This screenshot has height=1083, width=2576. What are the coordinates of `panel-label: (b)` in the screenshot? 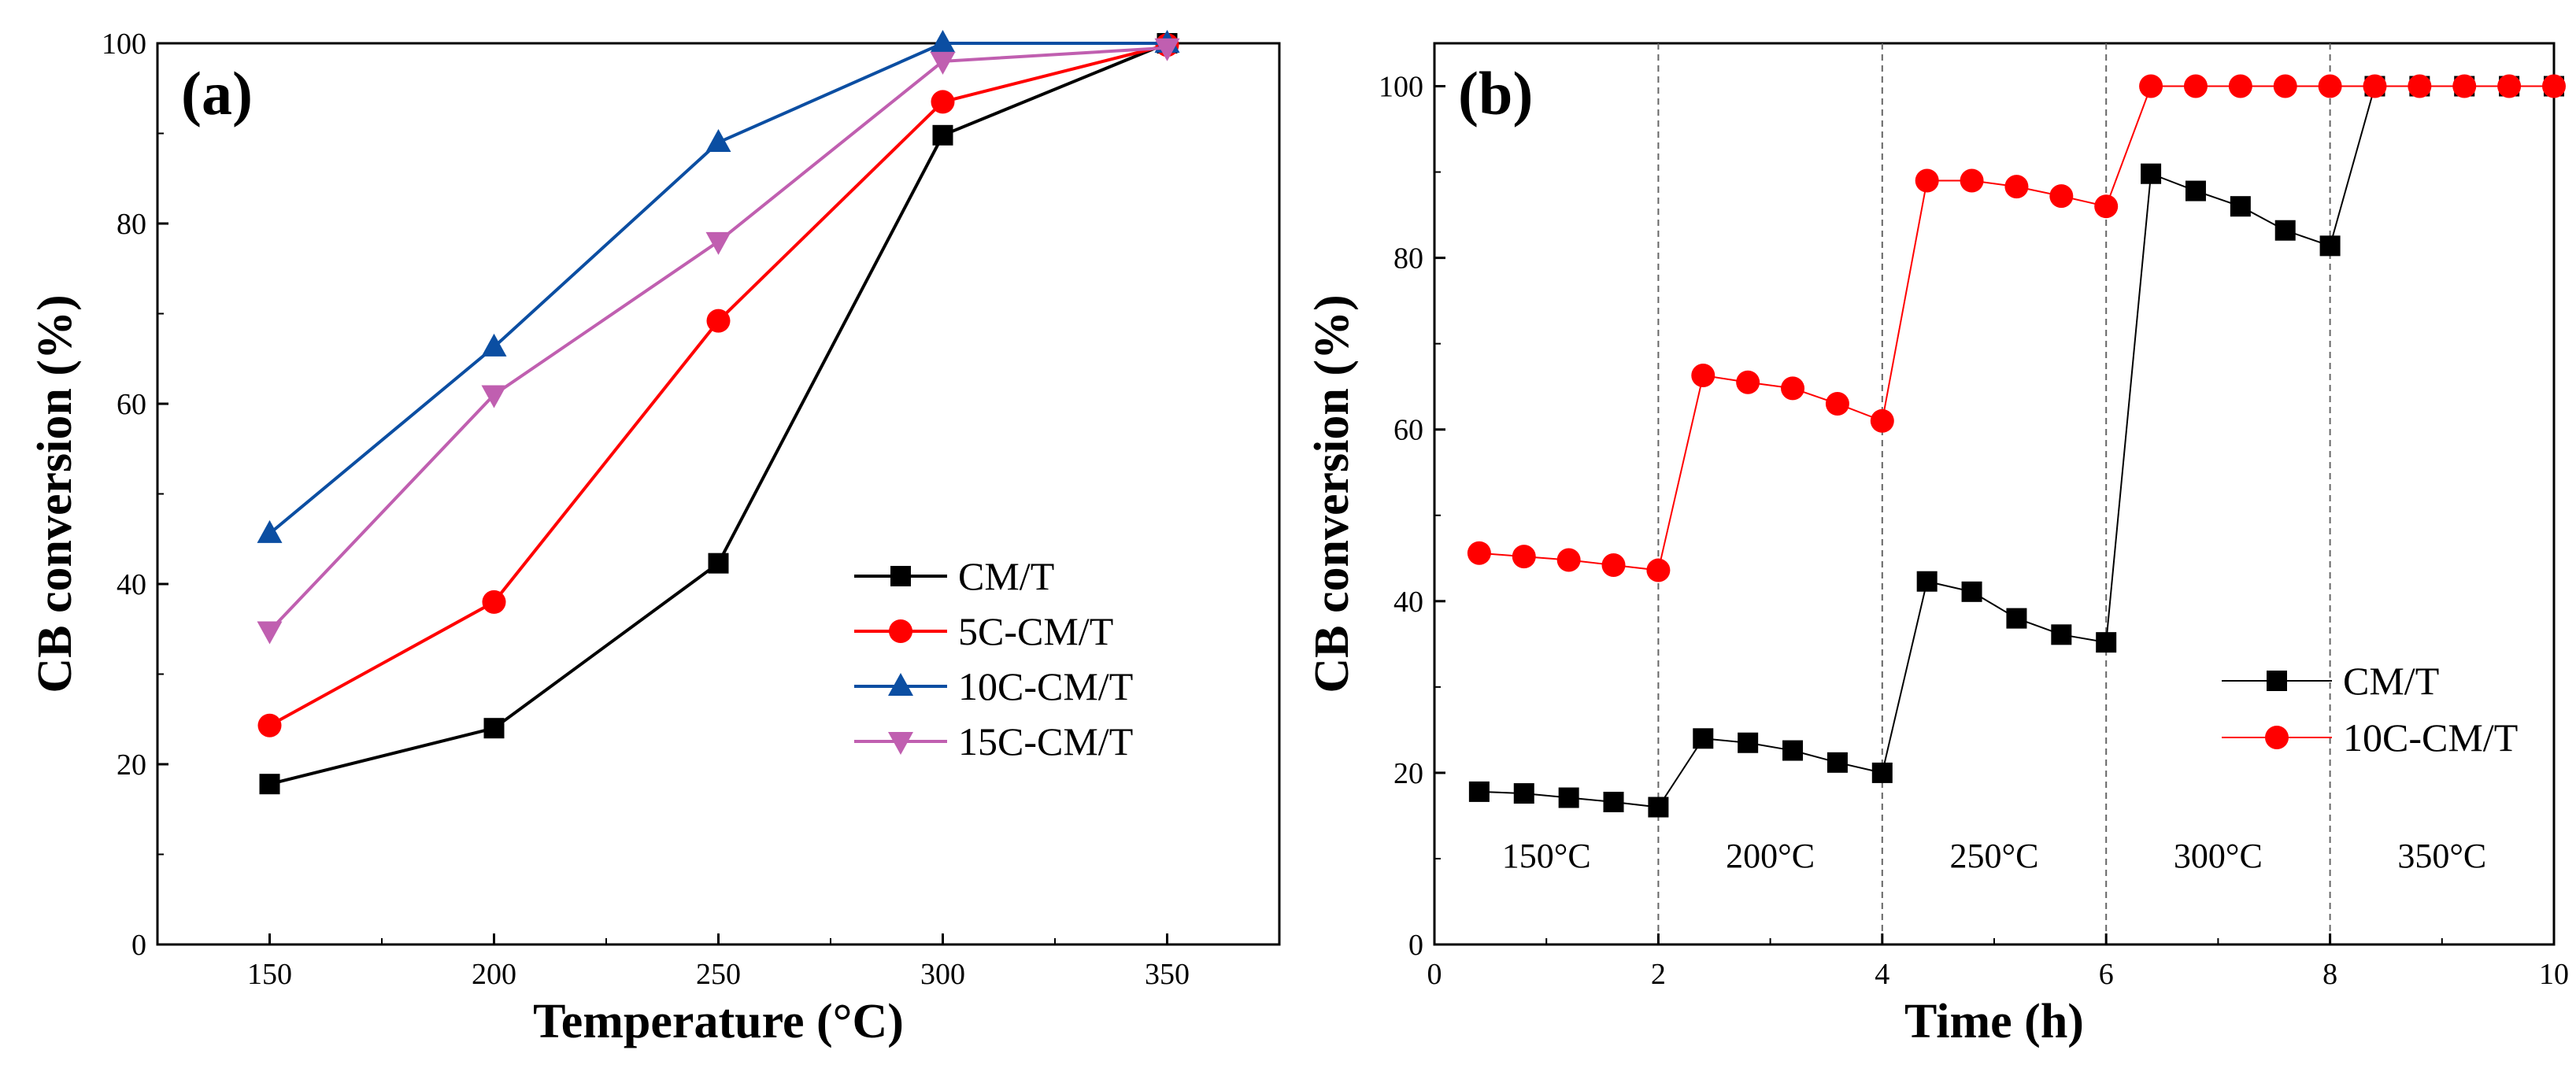 It's located at (1495, 93).